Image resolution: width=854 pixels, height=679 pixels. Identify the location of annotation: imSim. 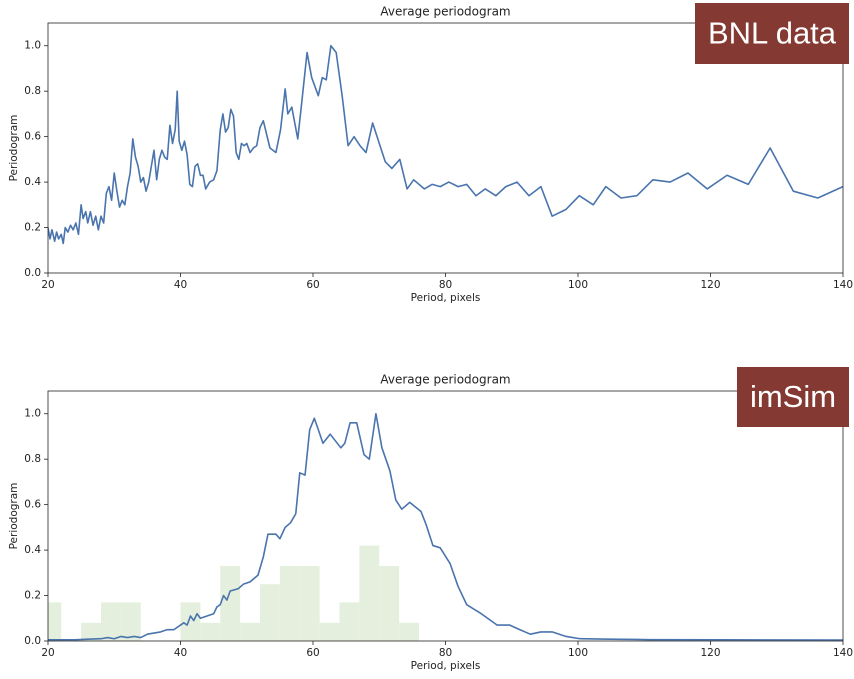
(793, 396).